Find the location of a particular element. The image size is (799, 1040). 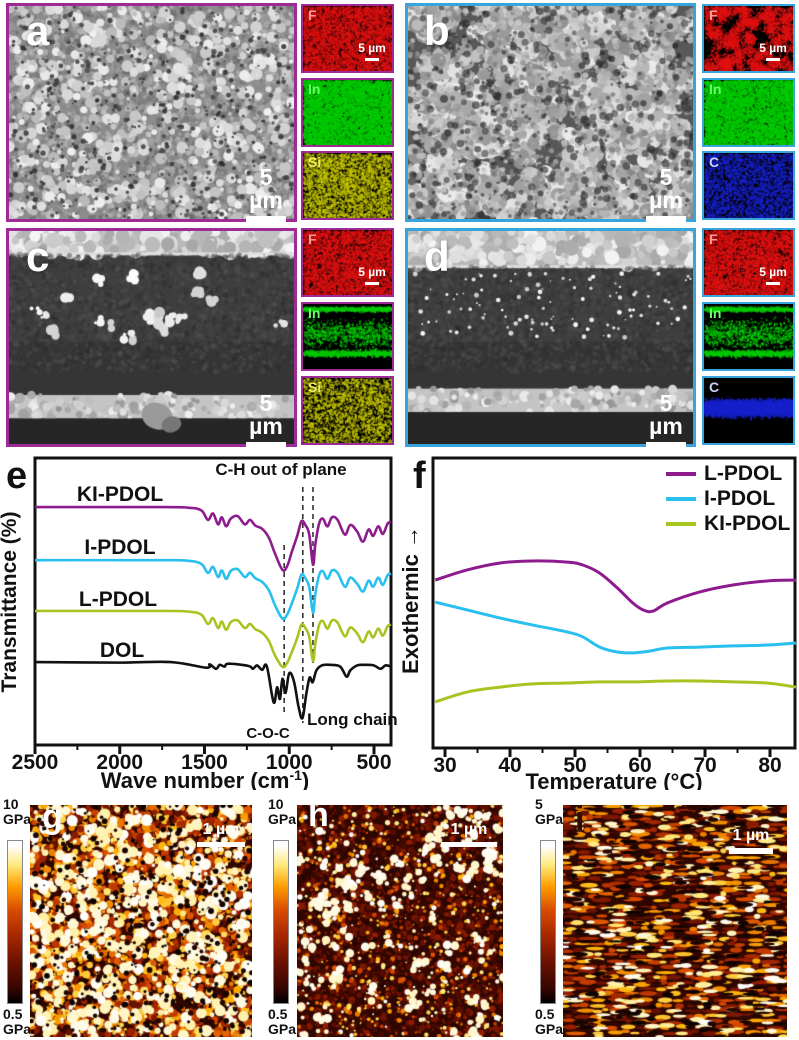

sem-image-a is located at coordinates (151, 112).